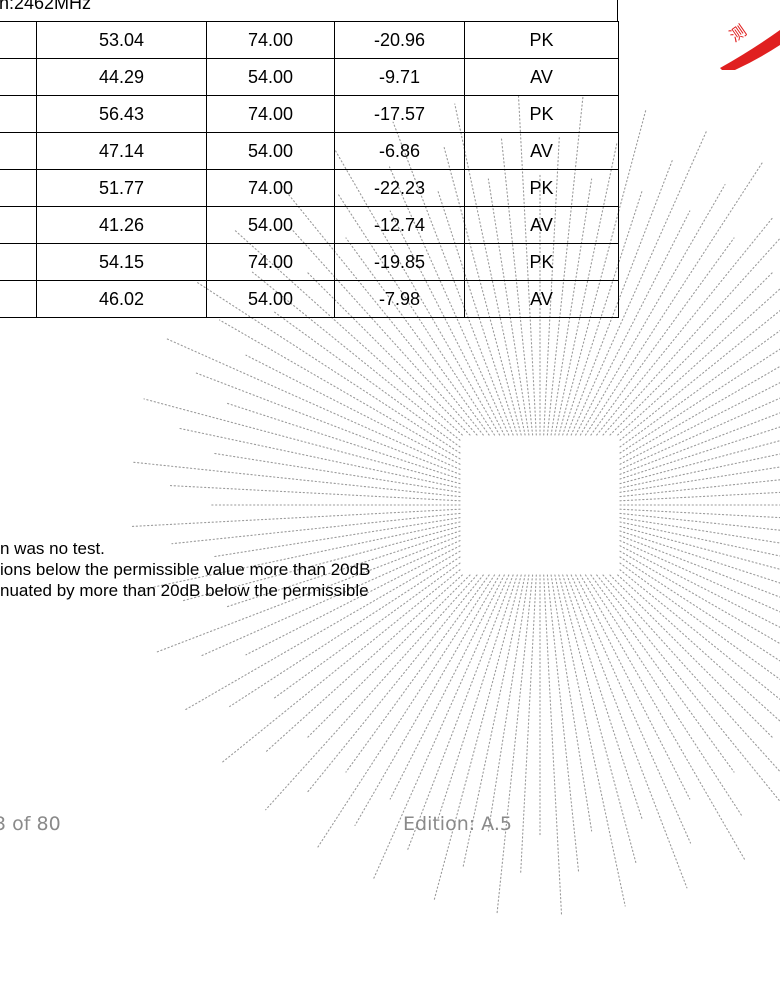 This screenshot has height=989, width=780. I want to click on table-row: 56.43 74.00 -17.57 PK, so click(309, 114).